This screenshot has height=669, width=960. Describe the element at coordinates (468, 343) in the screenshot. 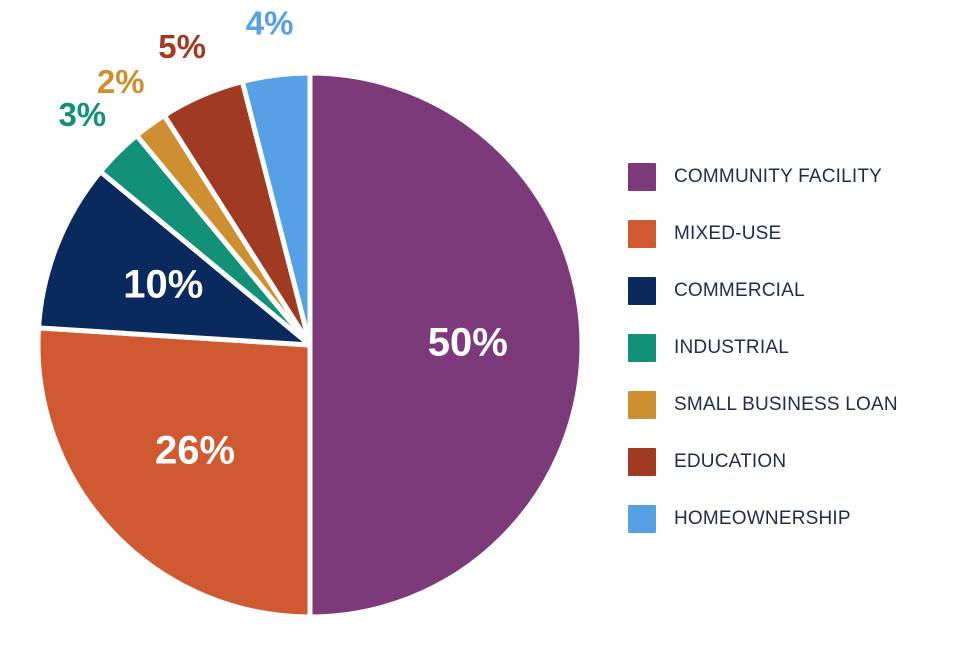

I see `pie-slice-value-label: 50%` at that location.